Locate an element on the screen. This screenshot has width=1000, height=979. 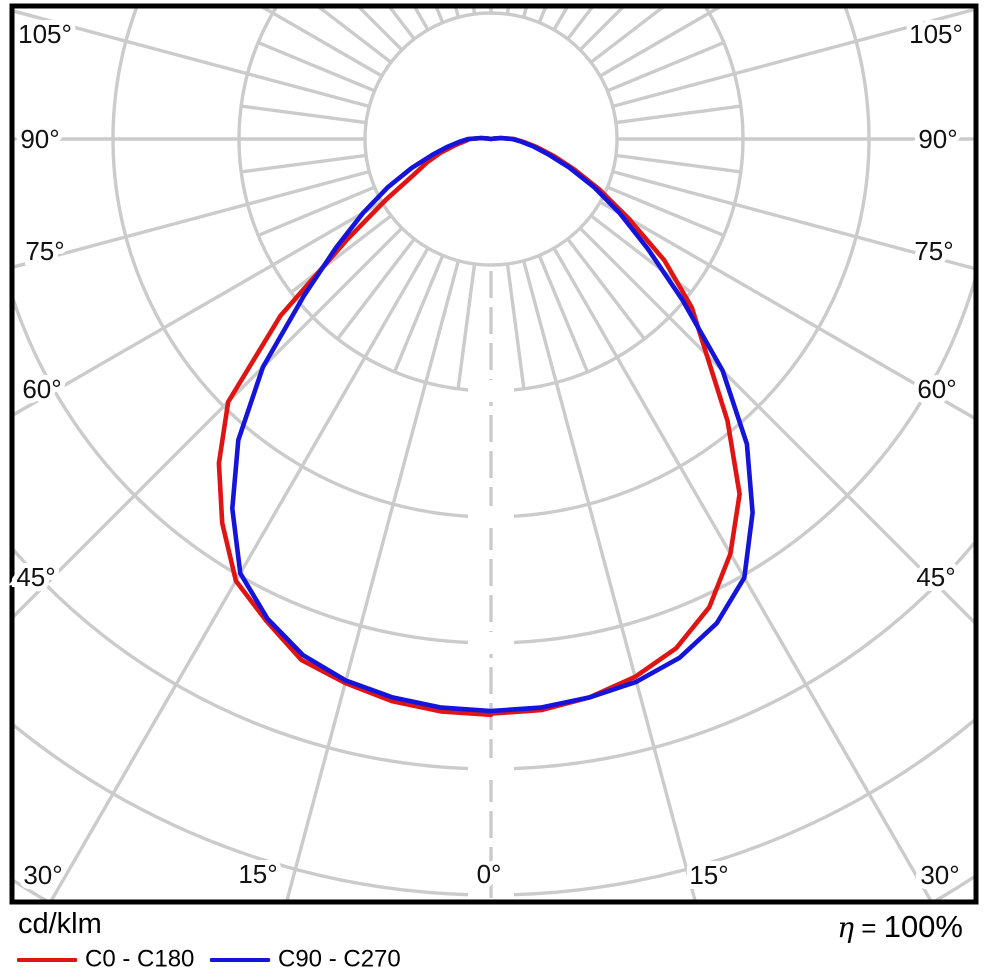
c0-c180-line-swatch is located at coordinates (47, 959).